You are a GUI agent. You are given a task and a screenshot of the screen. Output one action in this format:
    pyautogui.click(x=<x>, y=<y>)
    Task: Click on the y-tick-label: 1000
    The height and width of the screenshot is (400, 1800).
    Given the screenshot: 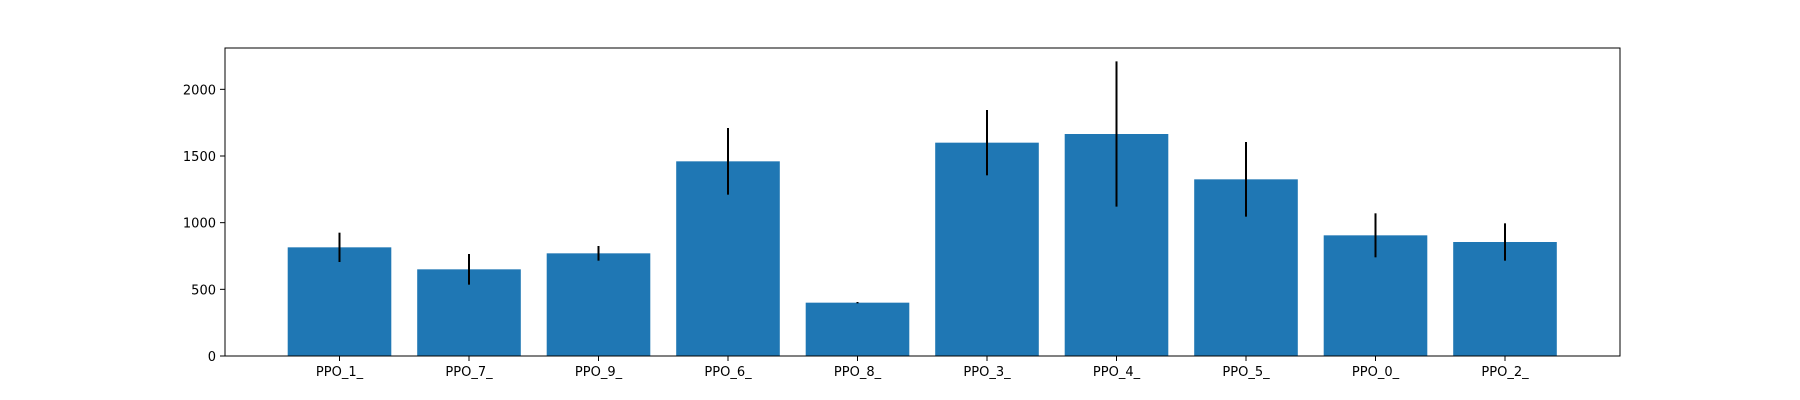 What is the action you would take?
    pyautogui.click(x=199, y=224)
    